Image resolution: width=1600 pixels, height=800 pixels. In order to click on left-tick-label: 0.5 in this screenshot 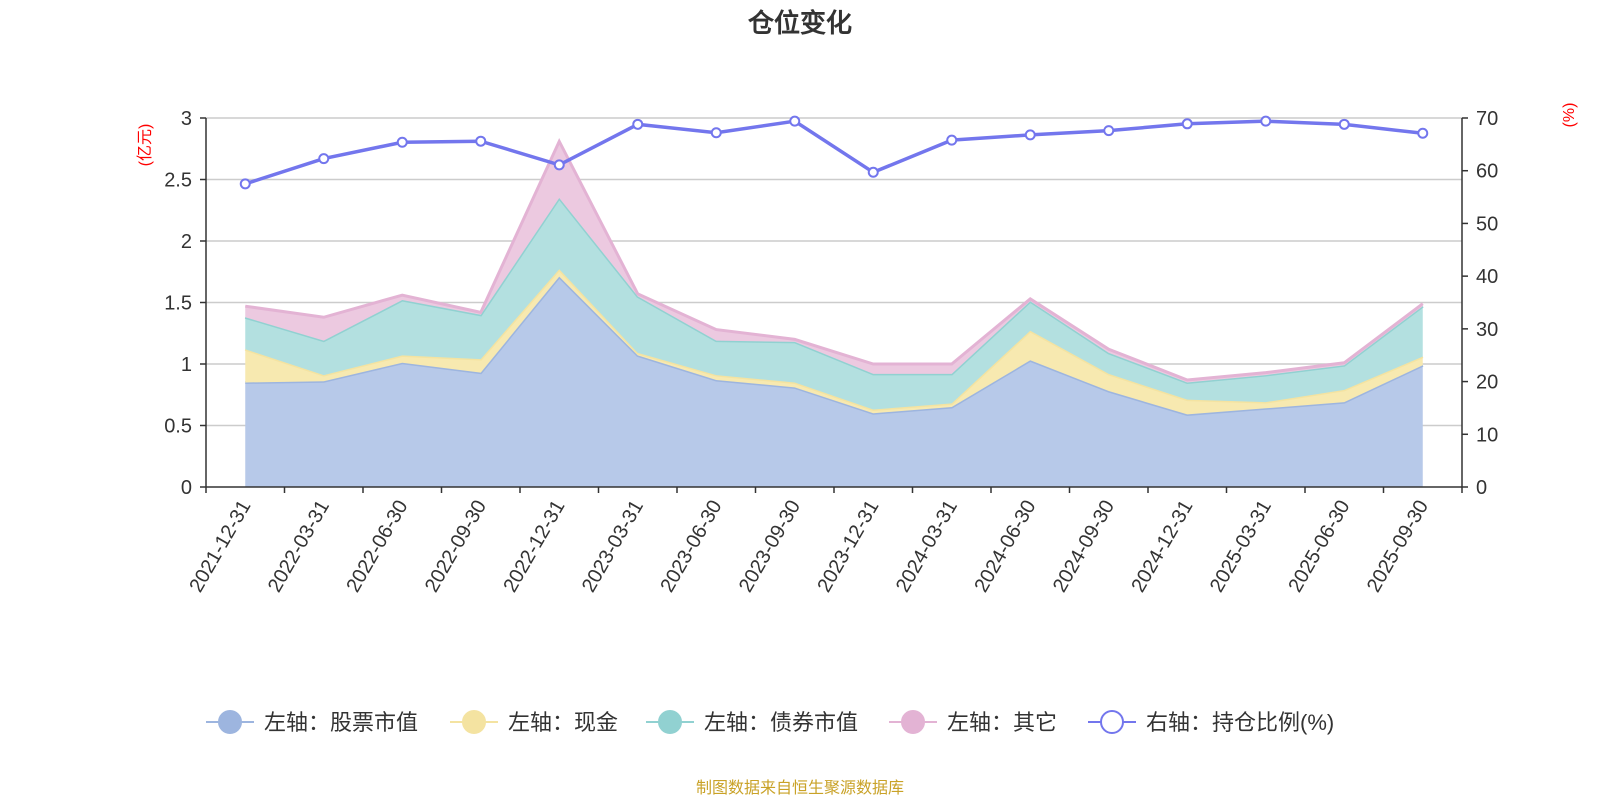, I will do `click(178, 427)`.